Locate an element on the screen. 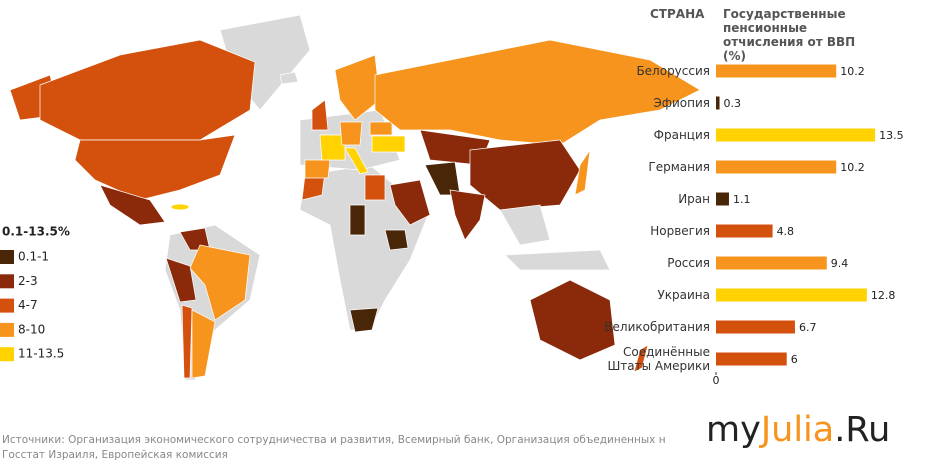 Image resolution: width=926 pixels, height=468 pixels. category-label: Россия is located at coordinates (688, 263).